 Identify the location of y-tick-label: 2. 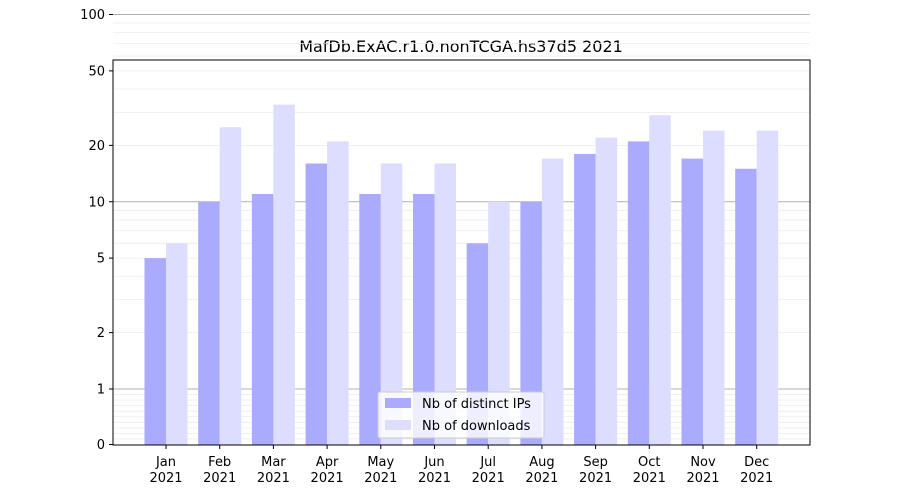
(101, 333).